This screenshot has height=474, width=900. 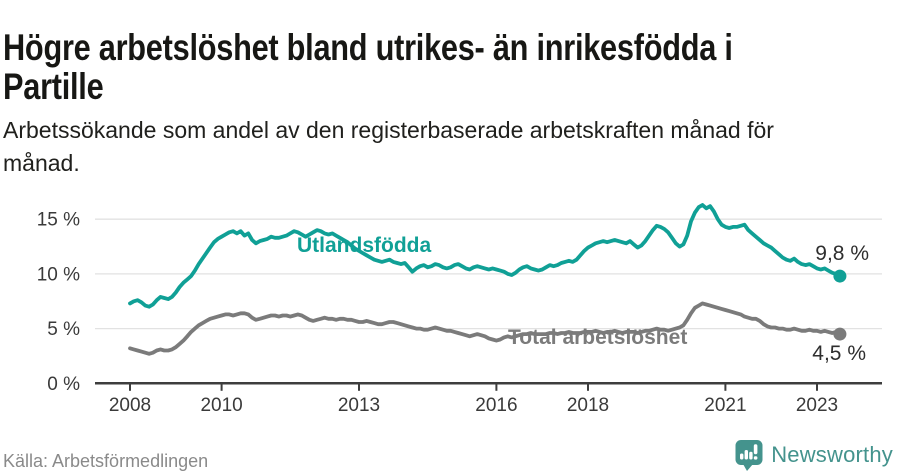 What do you see at coordinates (840, 334) in the screenshot?
I see `series-end-dot-total` at bounding box center [840, 334].